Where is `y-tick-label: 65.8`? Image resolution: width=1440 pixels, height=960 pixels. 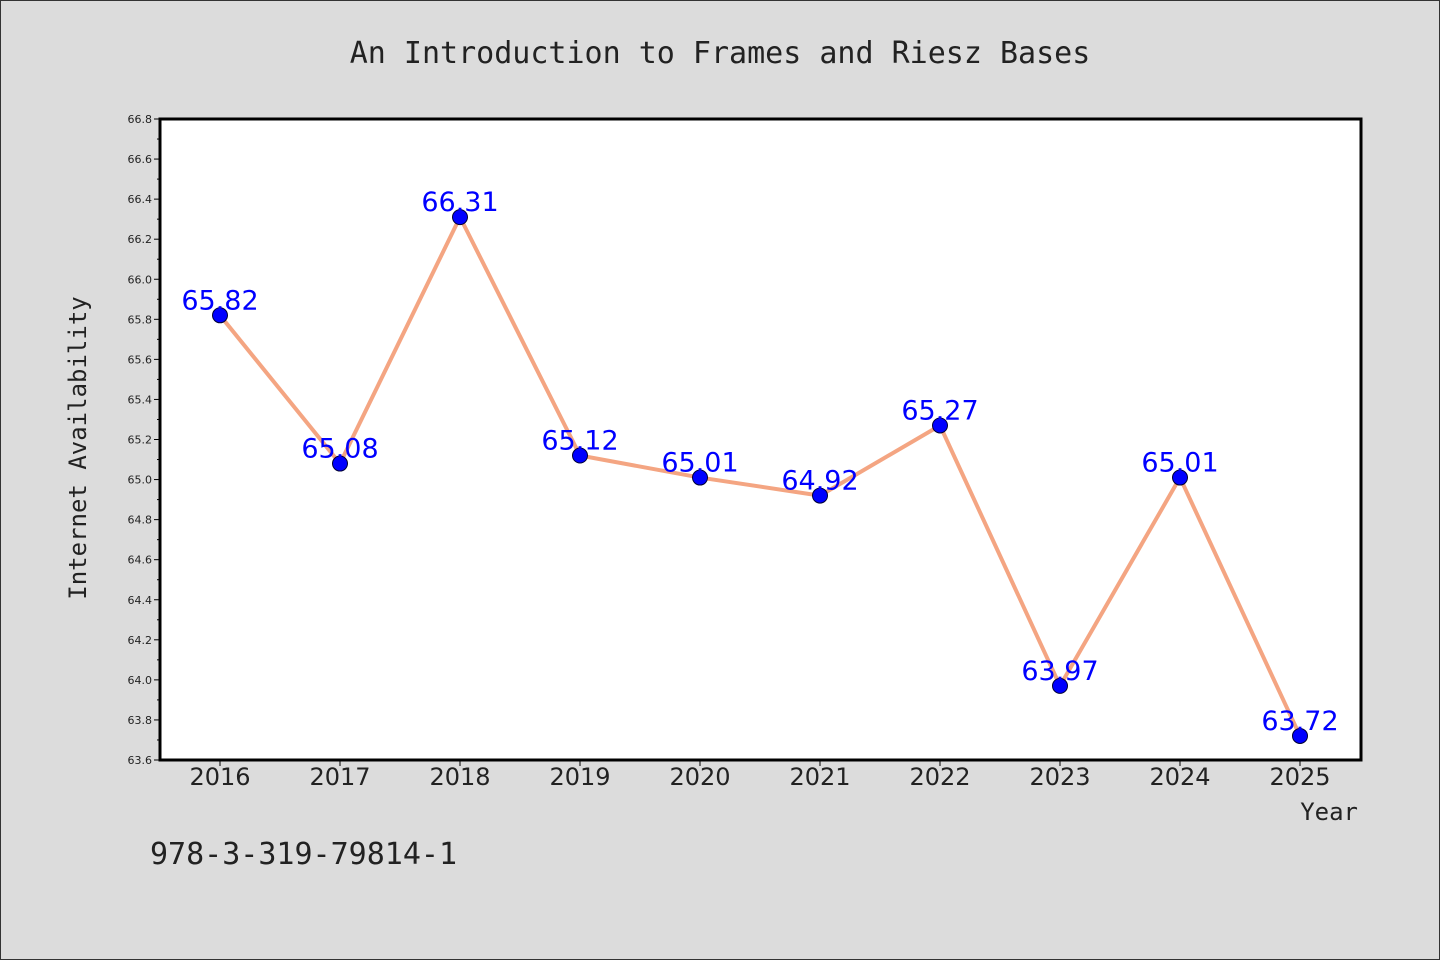 y-tick-label: 65.8 is located at coordinates (140, 319).